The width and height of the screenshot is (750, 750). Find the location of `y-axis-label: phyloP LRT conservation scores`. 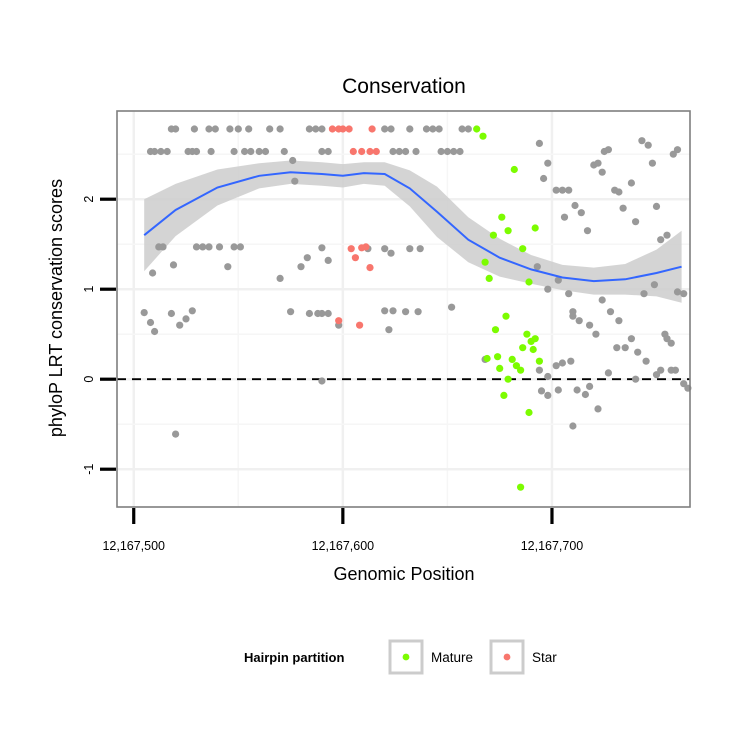

y-axis-label: phyloP LRT conservation scores is located at coordinates (56, 308).